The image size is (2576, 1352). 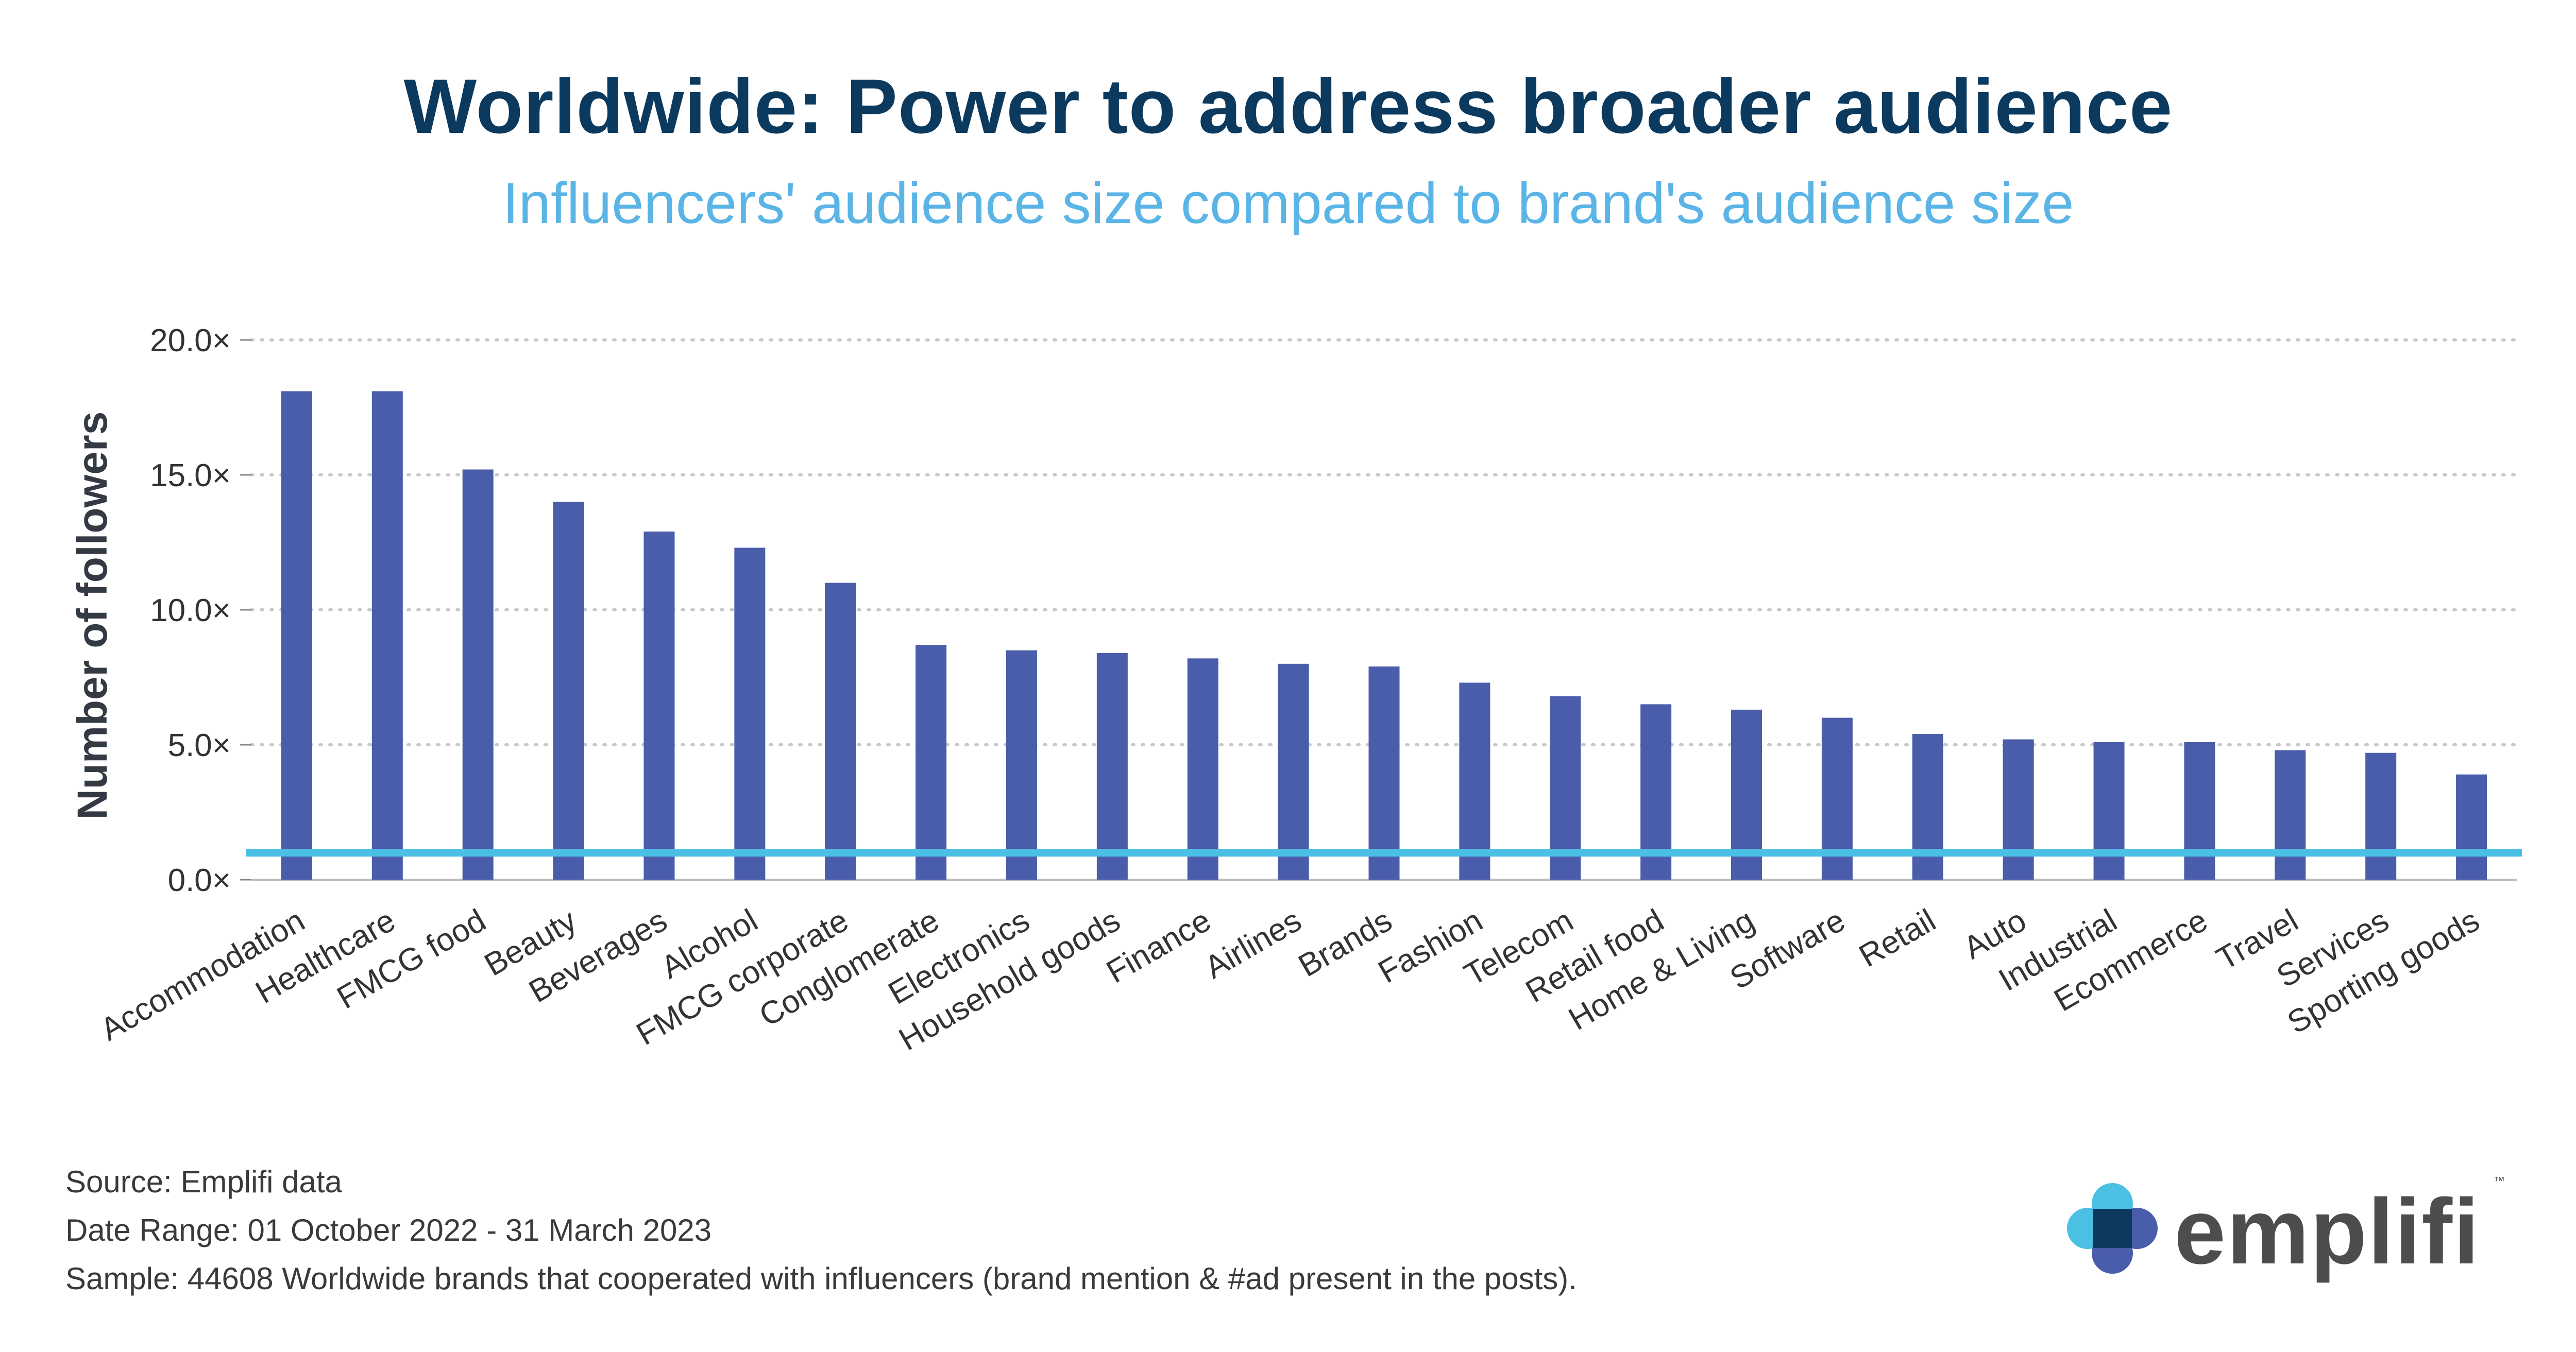 I want to click on bar-finance, so click(x=1202, y=769).